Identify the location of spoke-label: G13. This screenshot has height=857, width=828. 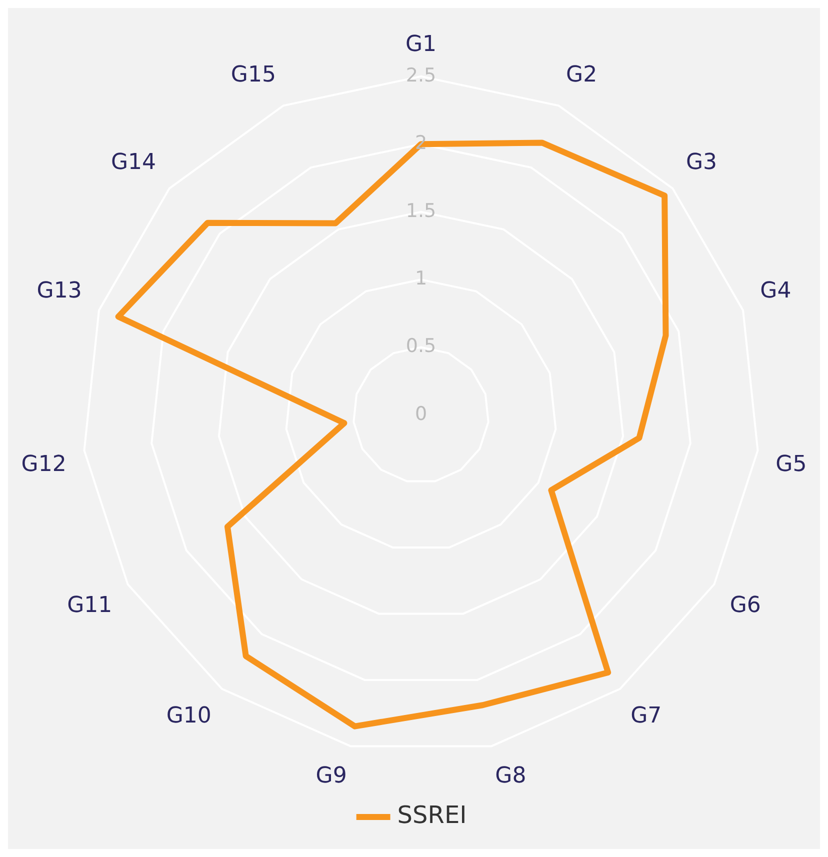
(59, 291).